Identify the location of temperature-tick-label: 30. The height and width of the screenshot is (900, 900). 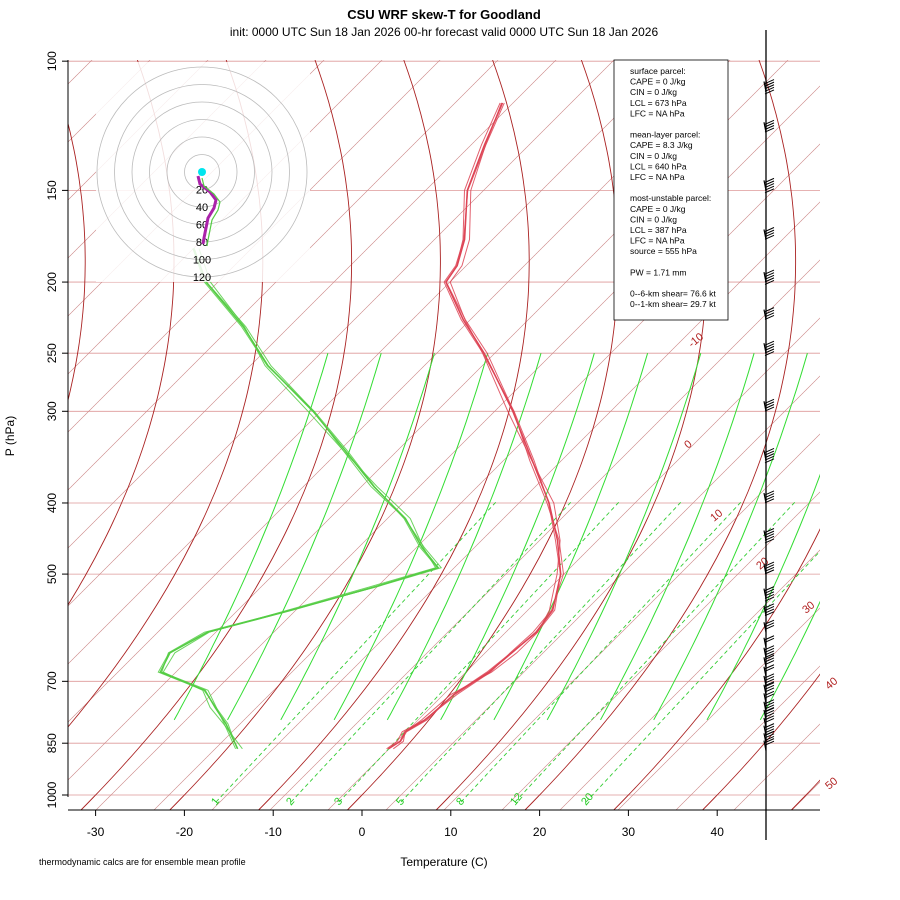
(629, 832).